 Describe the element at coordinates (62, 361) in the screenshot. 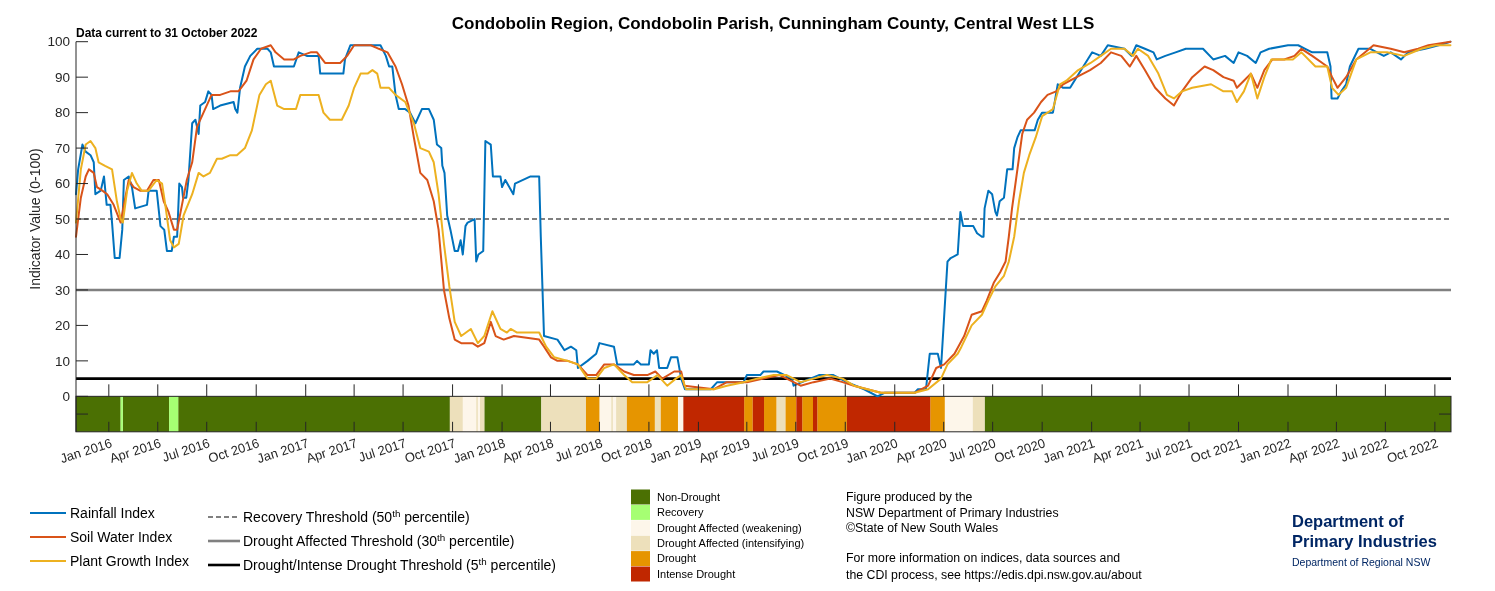

I see `y-tick-label: 10` at that location.